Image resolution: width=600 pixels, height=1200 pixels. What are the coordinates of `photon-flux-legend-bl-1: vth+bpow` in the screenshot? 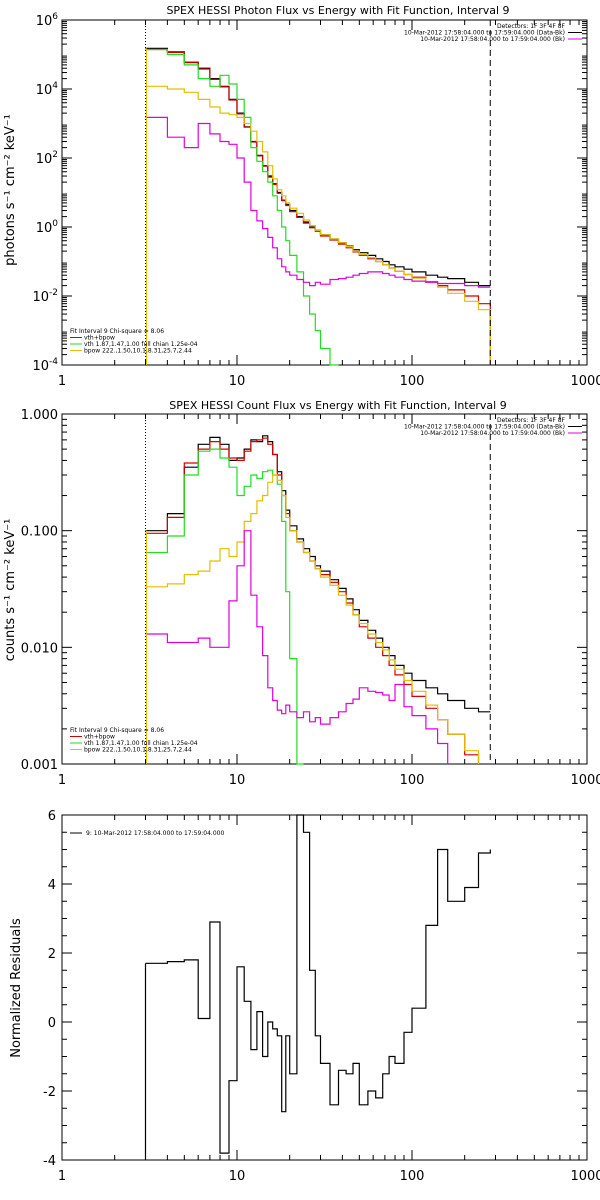 It's located at (99, 338).